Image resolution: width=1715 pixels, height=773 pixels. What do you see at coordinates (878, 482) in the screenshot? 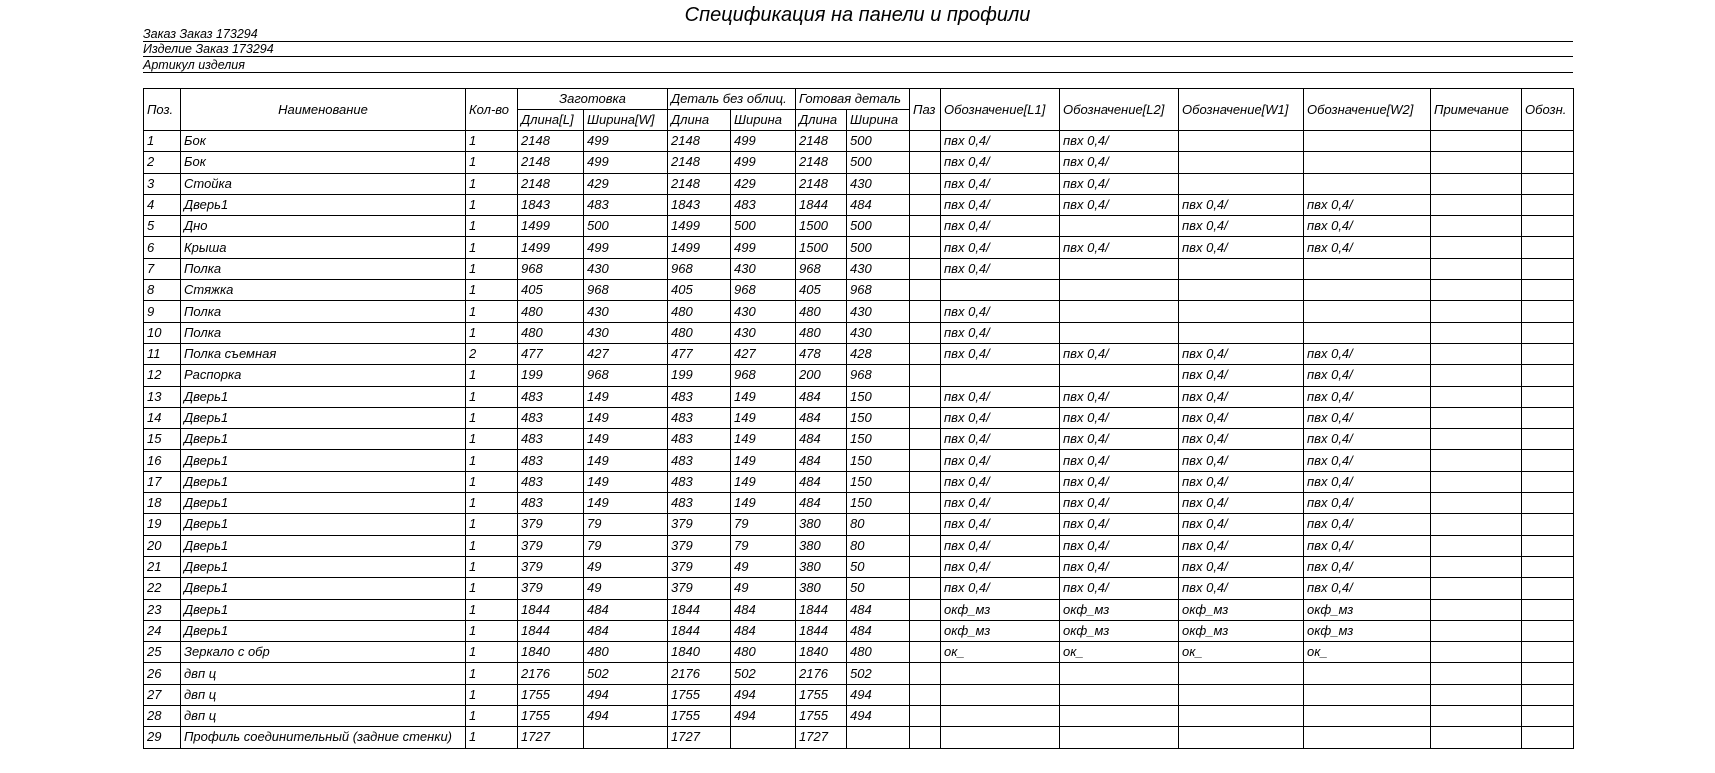
I see `cell-finished-width: 150` at bounding box center [878, 482].